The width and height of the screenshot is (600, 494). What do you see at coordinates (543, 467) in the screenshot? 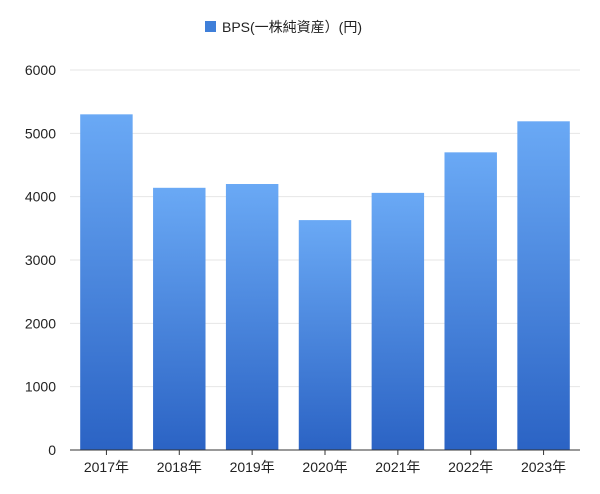
I see `x-tick-label: 2023年` at bounding box center [543, 467].